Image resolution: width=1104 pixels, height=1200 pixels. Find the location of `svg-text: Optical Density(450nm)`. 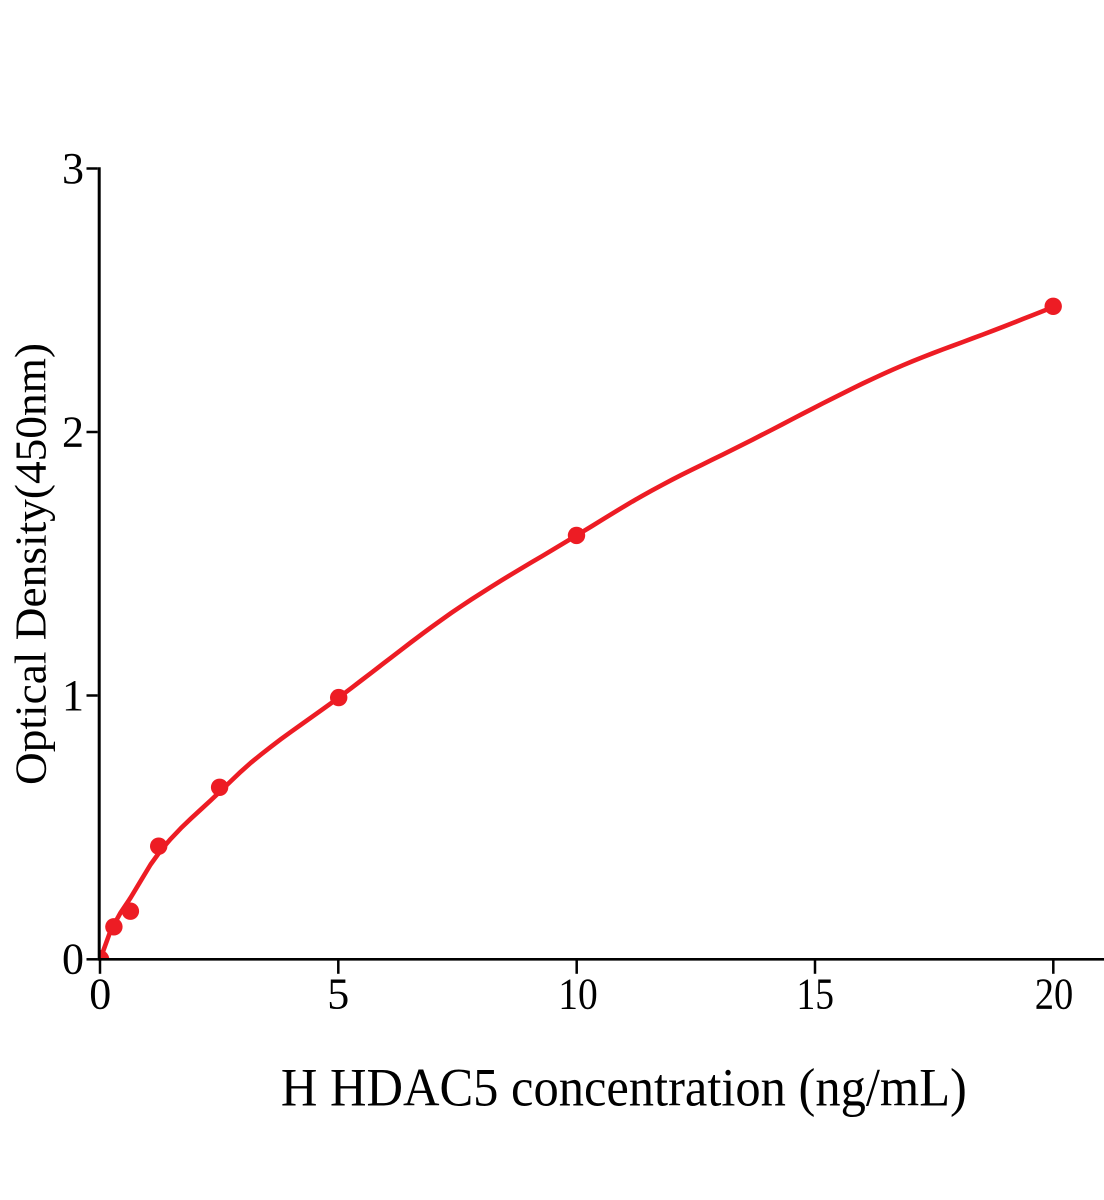

svg-text: Optical Density(450nm) is located at coordinates (31, 564).